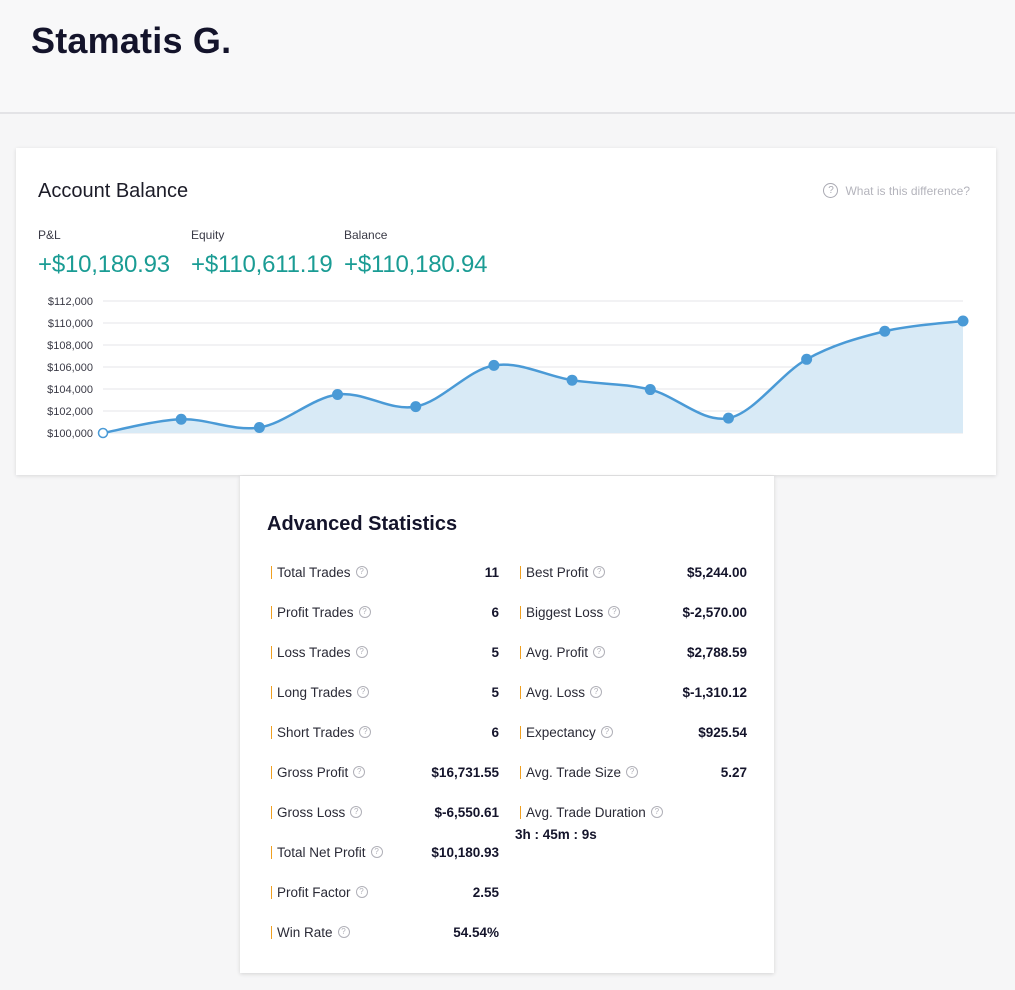 The image size is (1015, 990). I want to click on stat-total-net-profit: Total Net Profit? $10,180.93, so click(385, 852).